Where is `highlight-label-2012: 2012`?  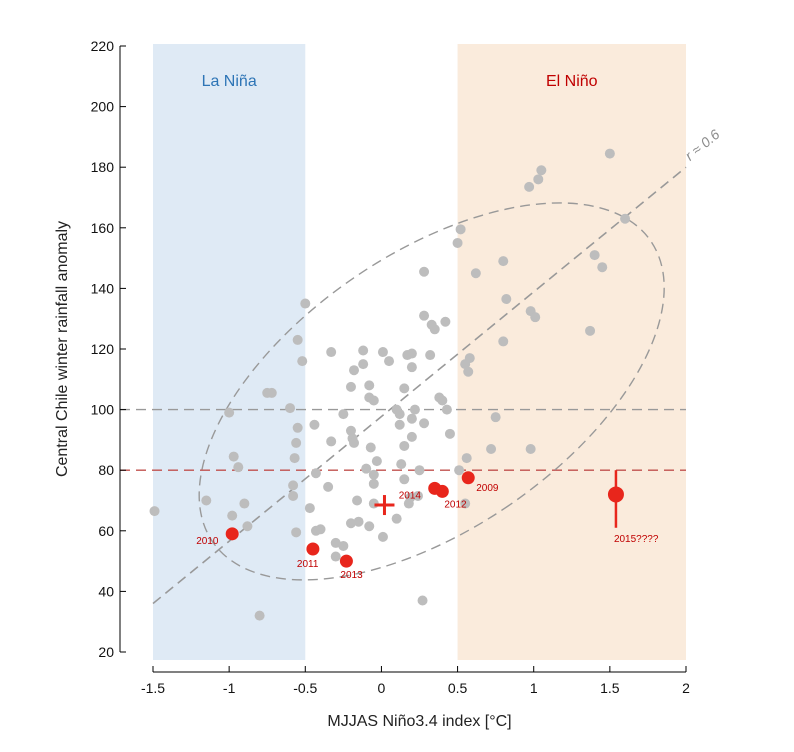
highlight-label-2012: 2012 is located at coordinates (455, 504).